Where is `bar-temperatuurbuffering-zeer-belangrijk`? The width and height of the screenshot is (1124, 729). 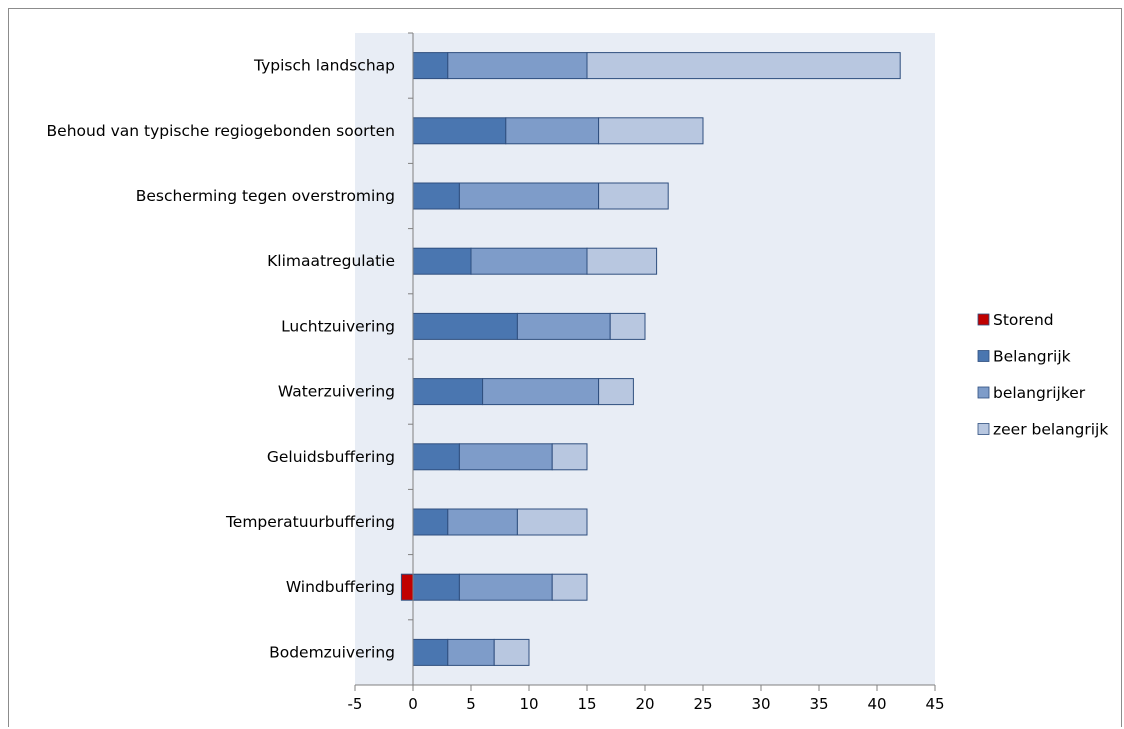 bar-temperatuurbuffering-zeer-belangrijk is located at coordinates (552, 522).